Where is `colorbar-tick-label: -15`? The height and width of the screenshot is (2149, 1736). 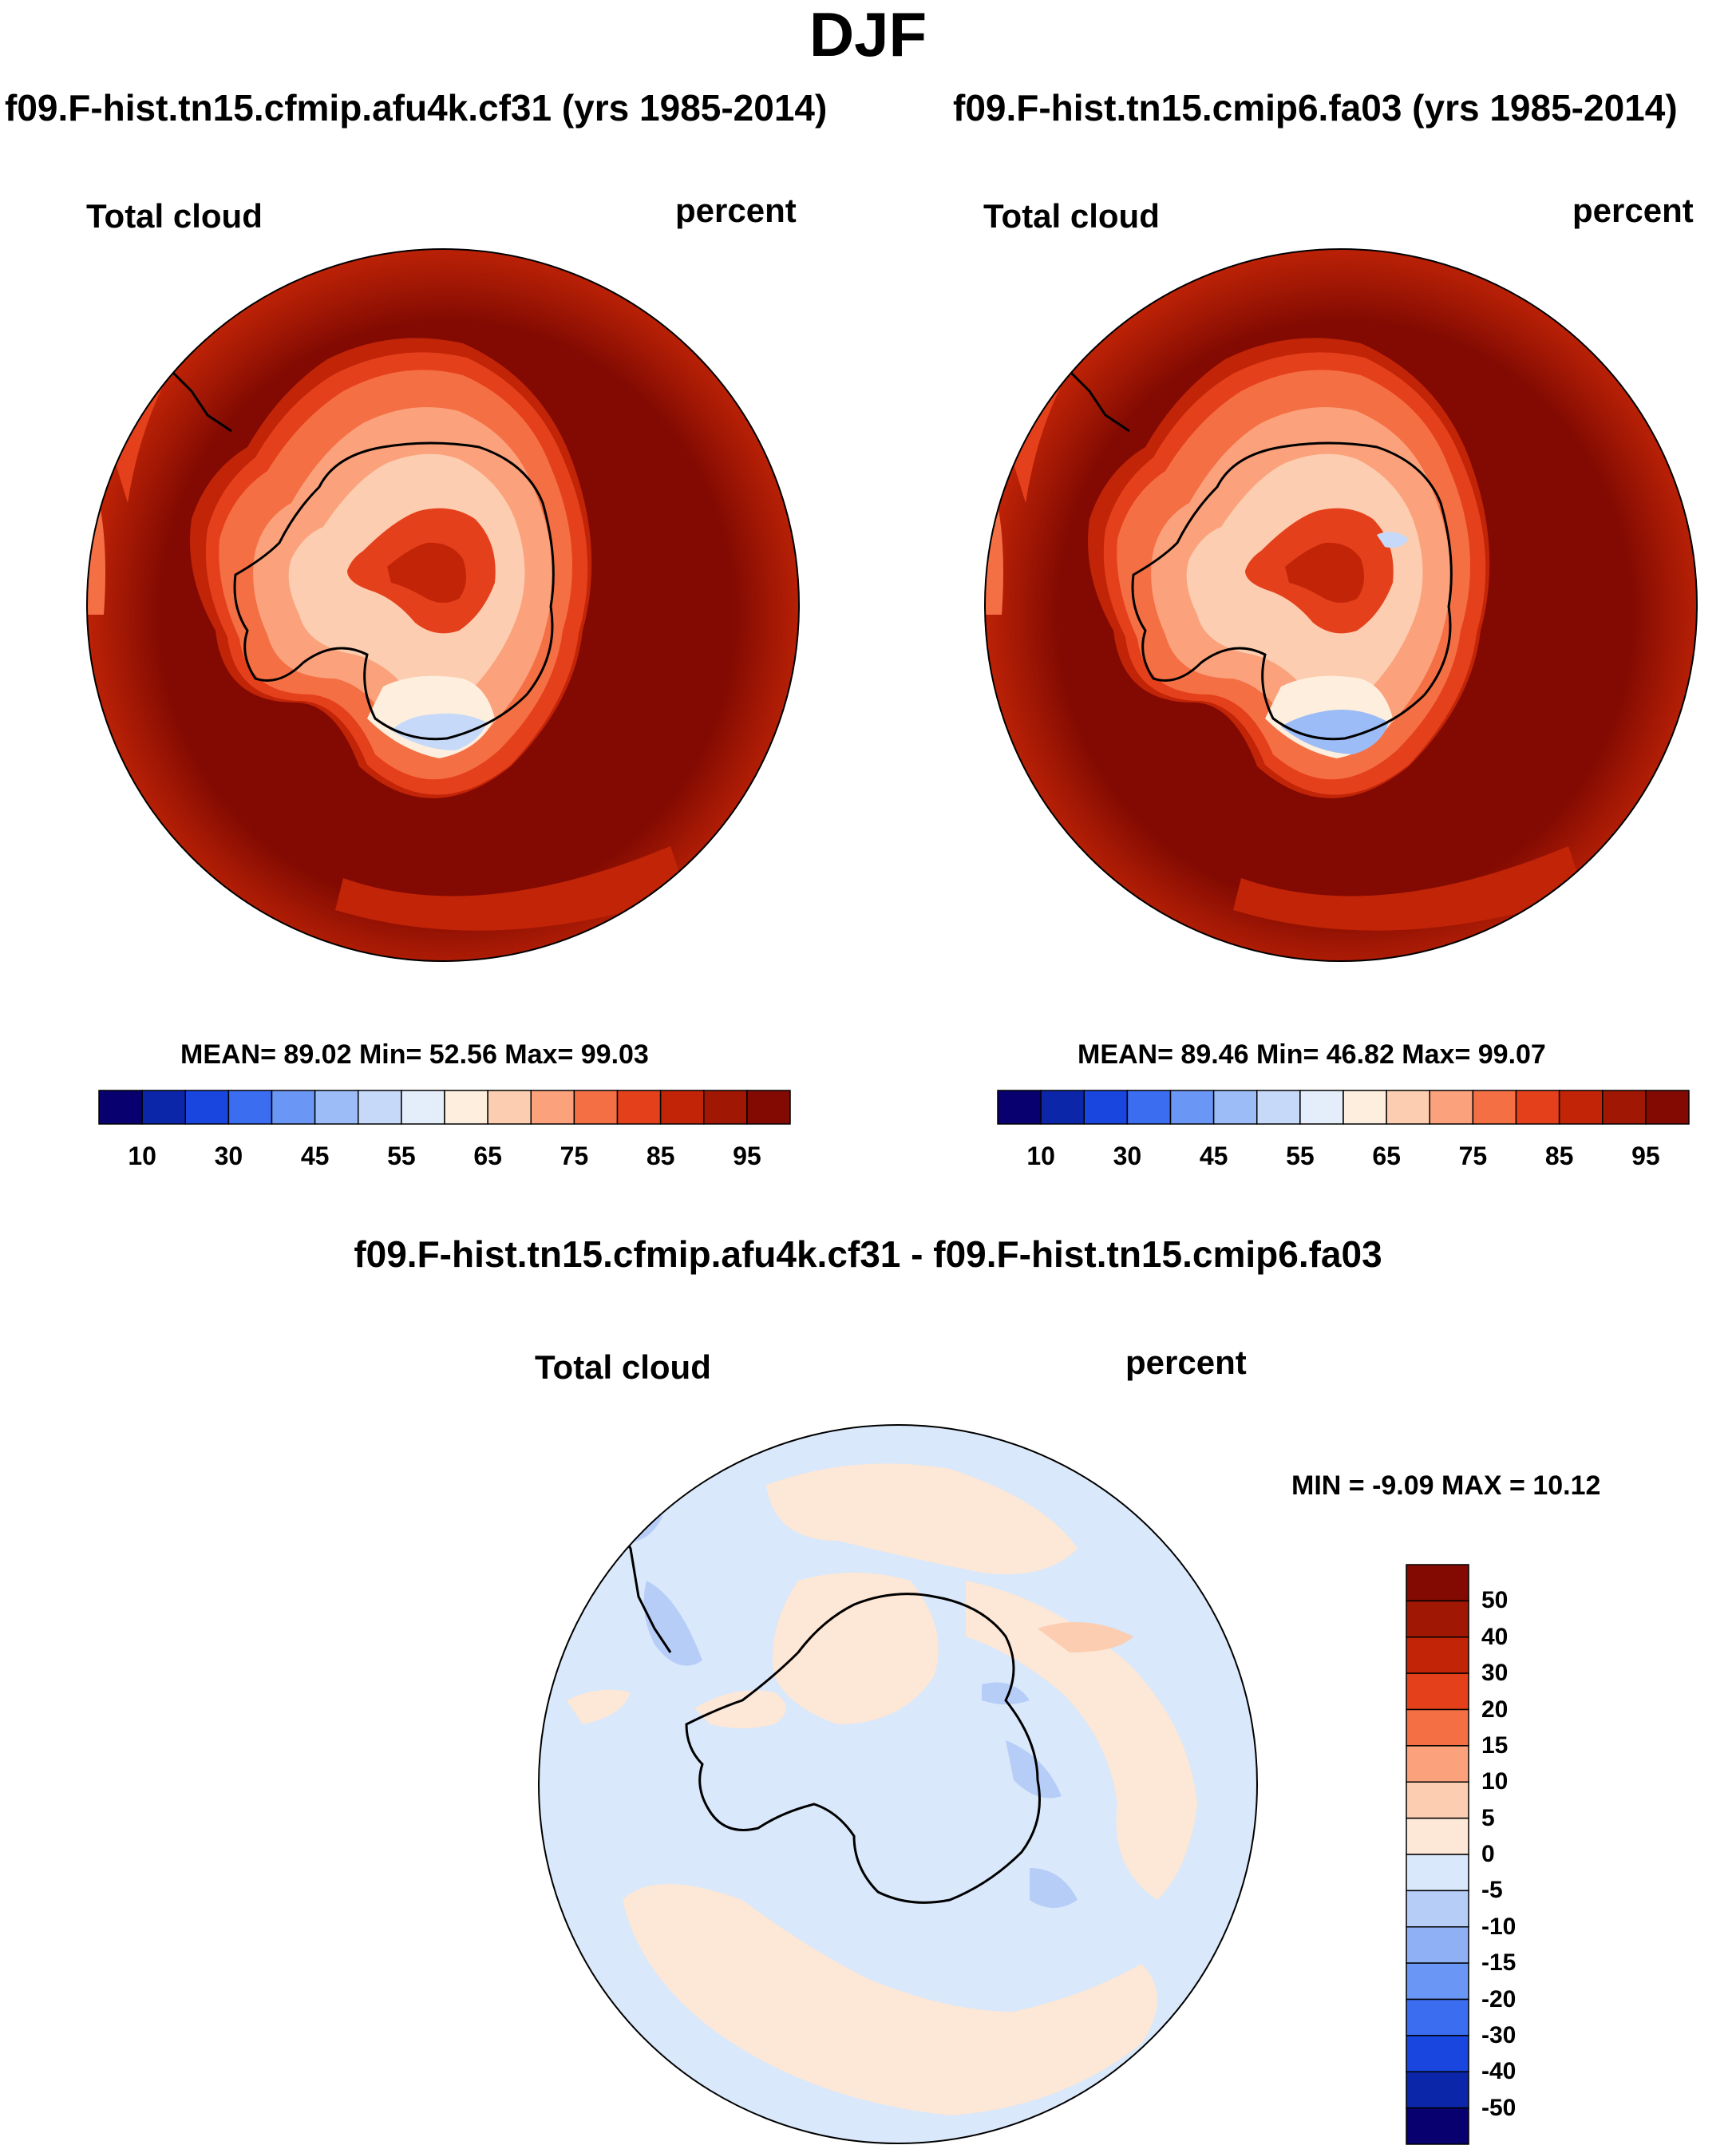 colorbar-tick-label: -15 is located at coordinates (1499, 1963).